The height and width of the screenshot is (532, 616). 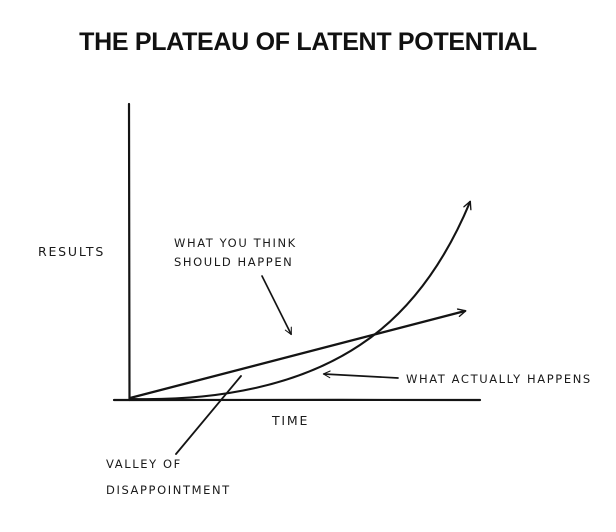 I want to click on y-axis, so click(x=129, y=252).